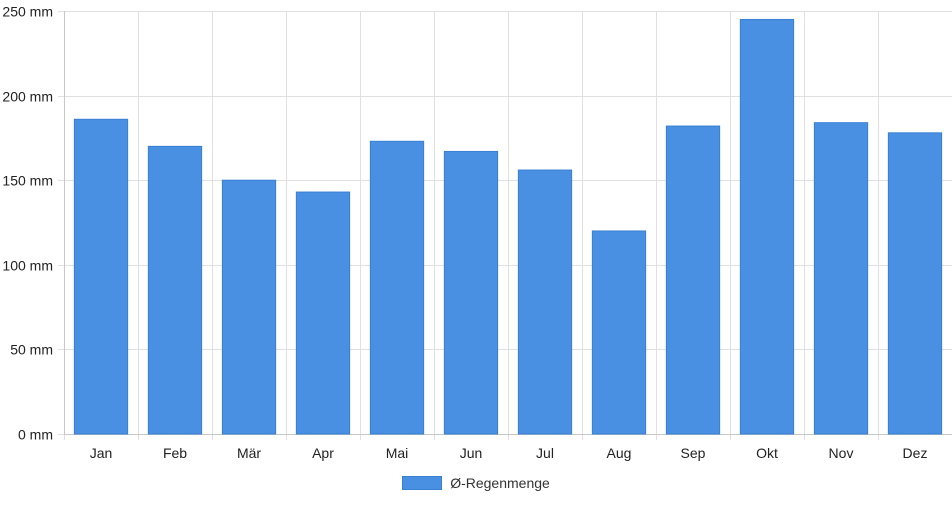  Describe the element at coordinates (545, 453) in the screenshot. I see `x-tick-label: Jul` at that location.